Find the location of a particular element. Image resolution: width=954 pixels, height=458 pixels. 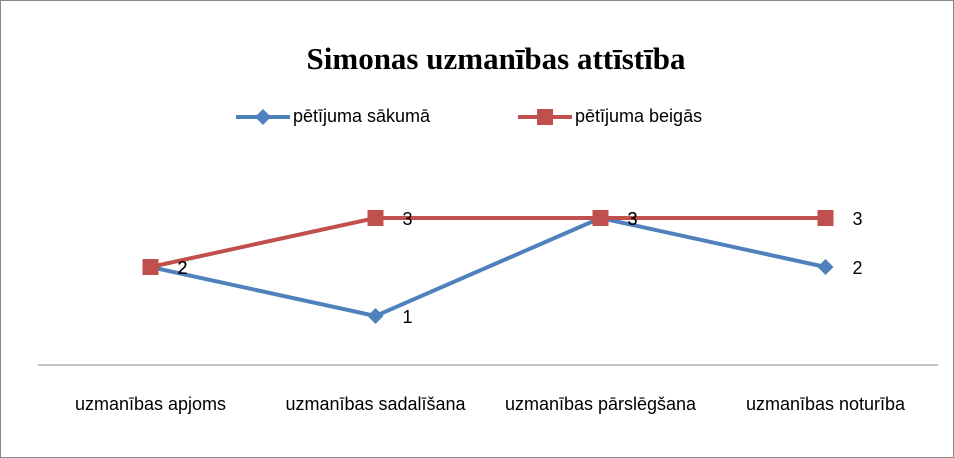

x-tick-label: uzmanības pārslēgšana is located at coordinates (601, 404).